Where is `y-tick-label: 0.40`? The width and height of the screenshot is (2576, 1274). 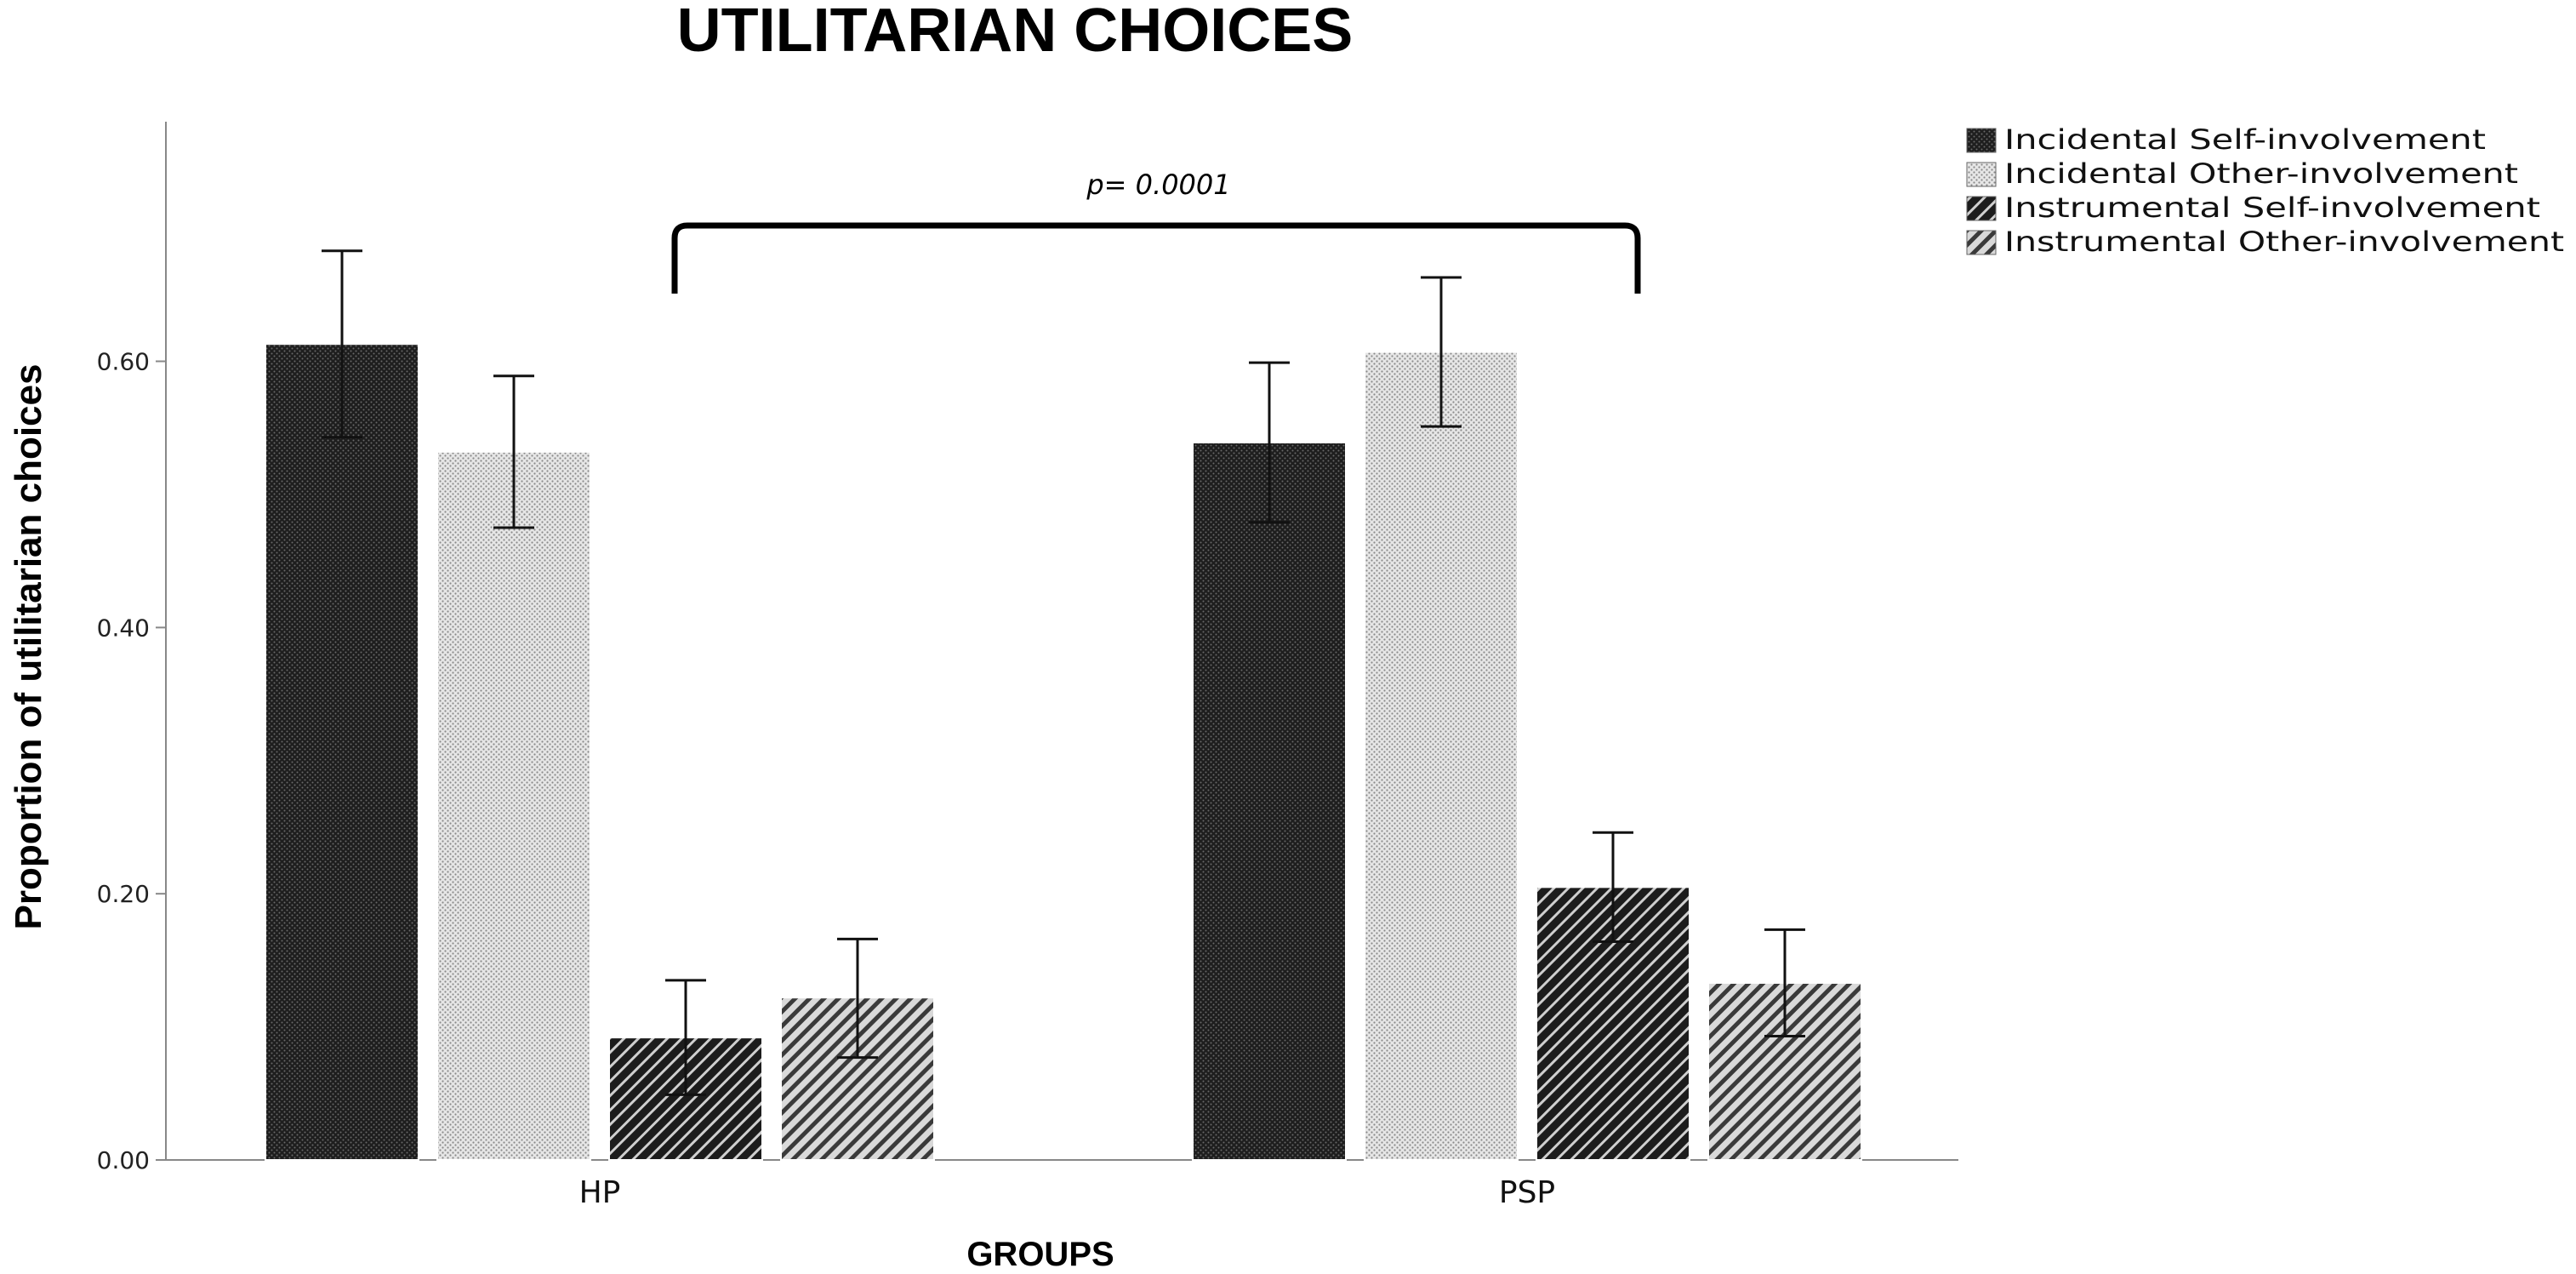 y-tick-label: 0.40 is located at coordinates (124, 628).